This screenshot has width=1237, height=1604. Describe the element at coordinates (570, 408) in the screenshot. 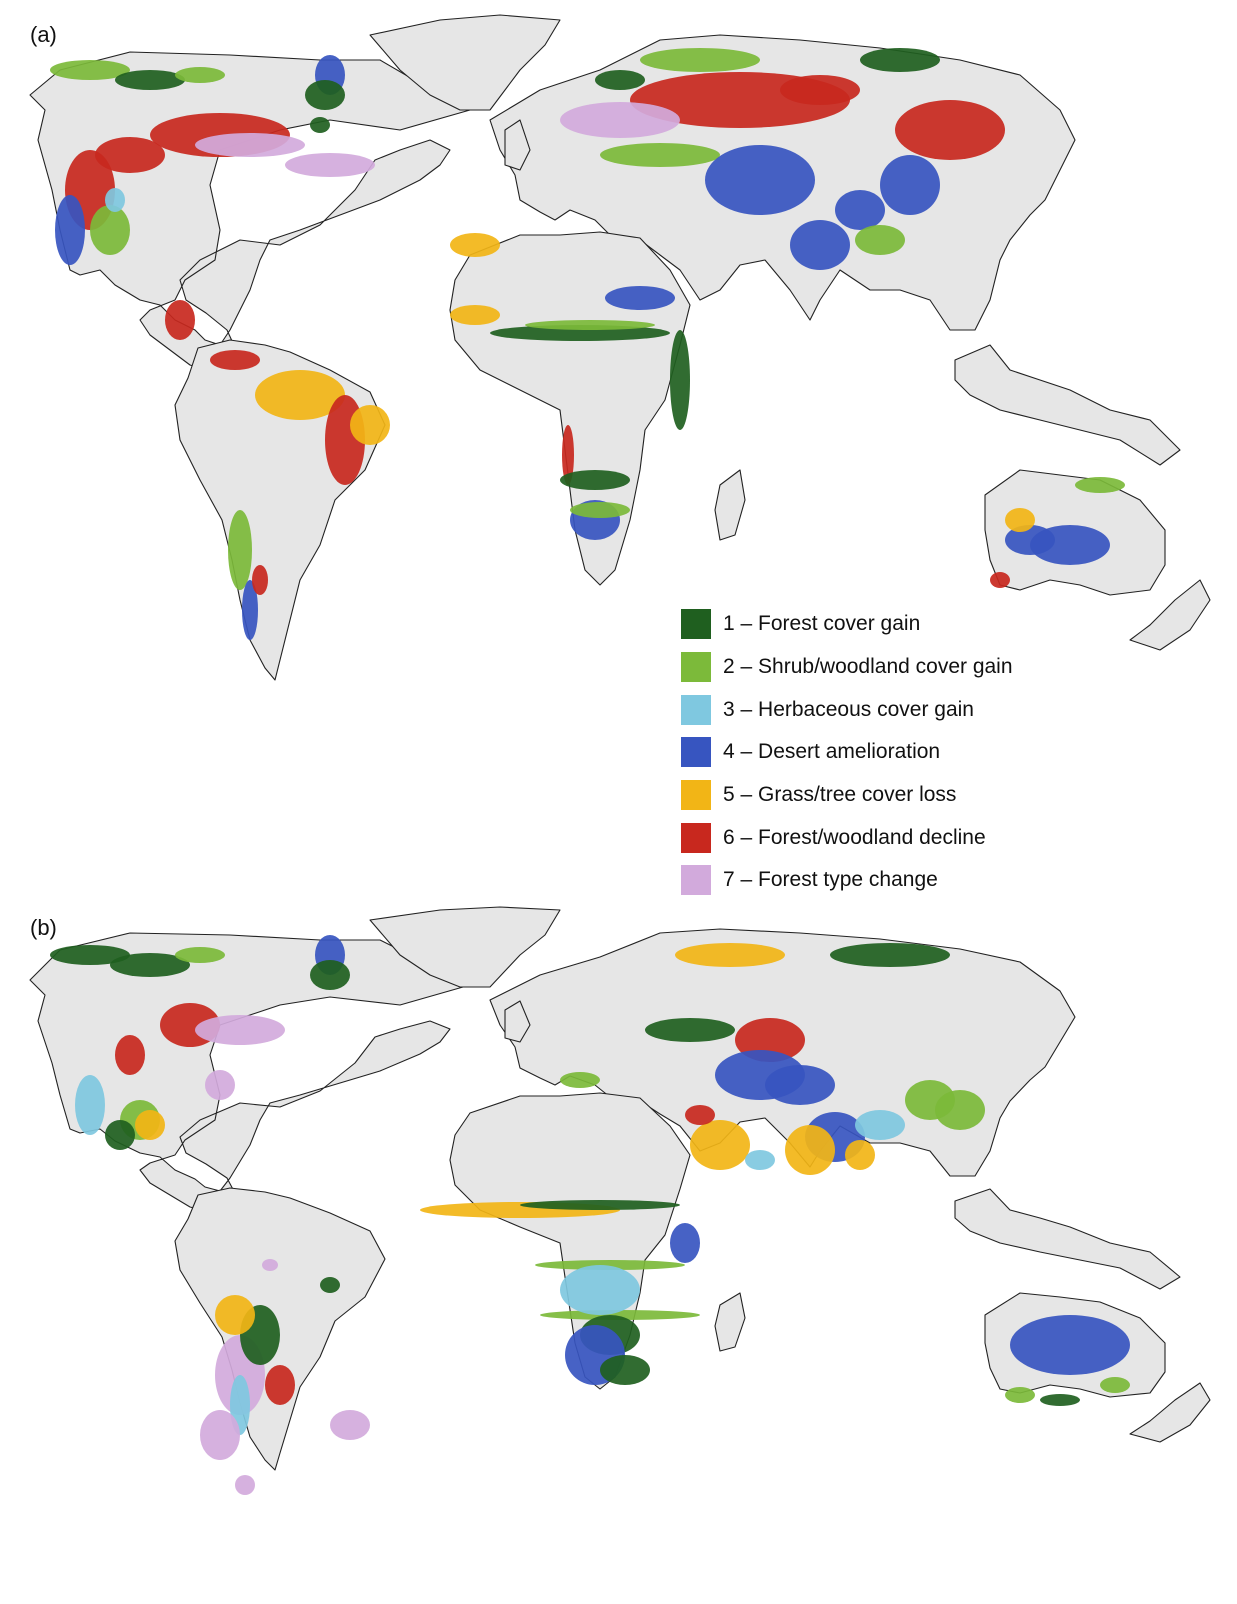

I see `africa` at that location.